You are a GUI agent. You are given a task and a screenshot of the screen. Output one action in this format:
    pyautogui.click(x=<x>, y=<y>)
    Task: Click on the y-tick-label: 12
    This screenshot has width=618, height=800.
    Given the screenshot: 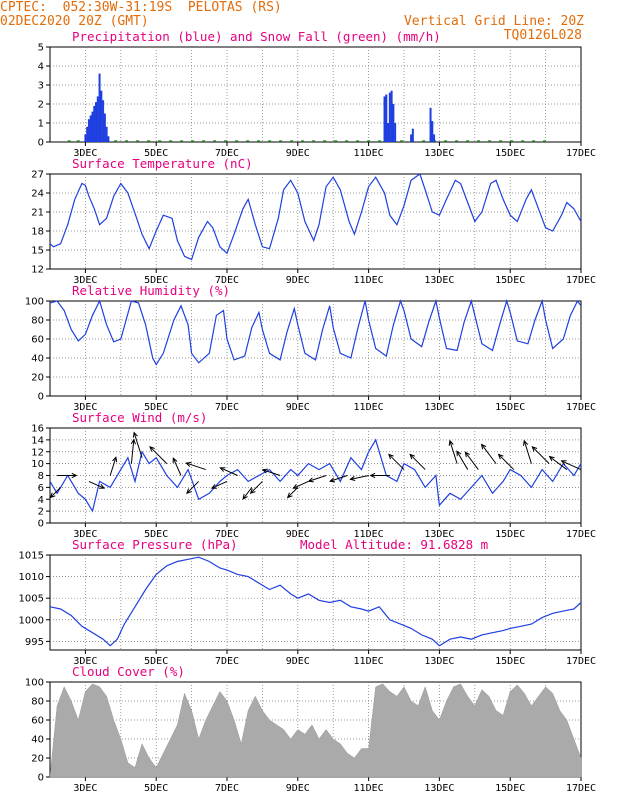 What is the action you would take?
    pyautogui.click(x=37, y=452)
    